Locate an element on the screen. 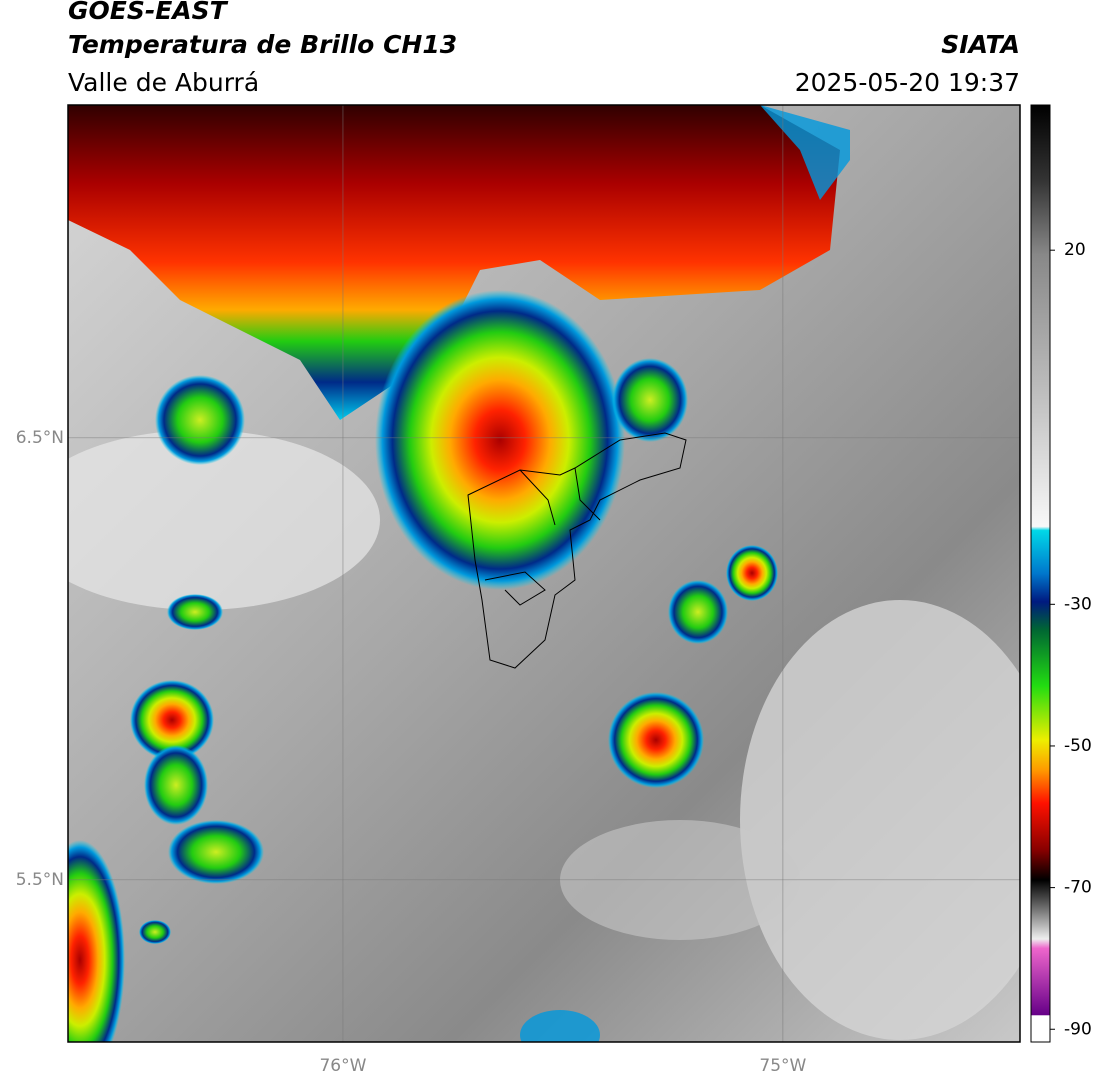  y-tick-label: 5.5°N is located at coordinates (40, 880).